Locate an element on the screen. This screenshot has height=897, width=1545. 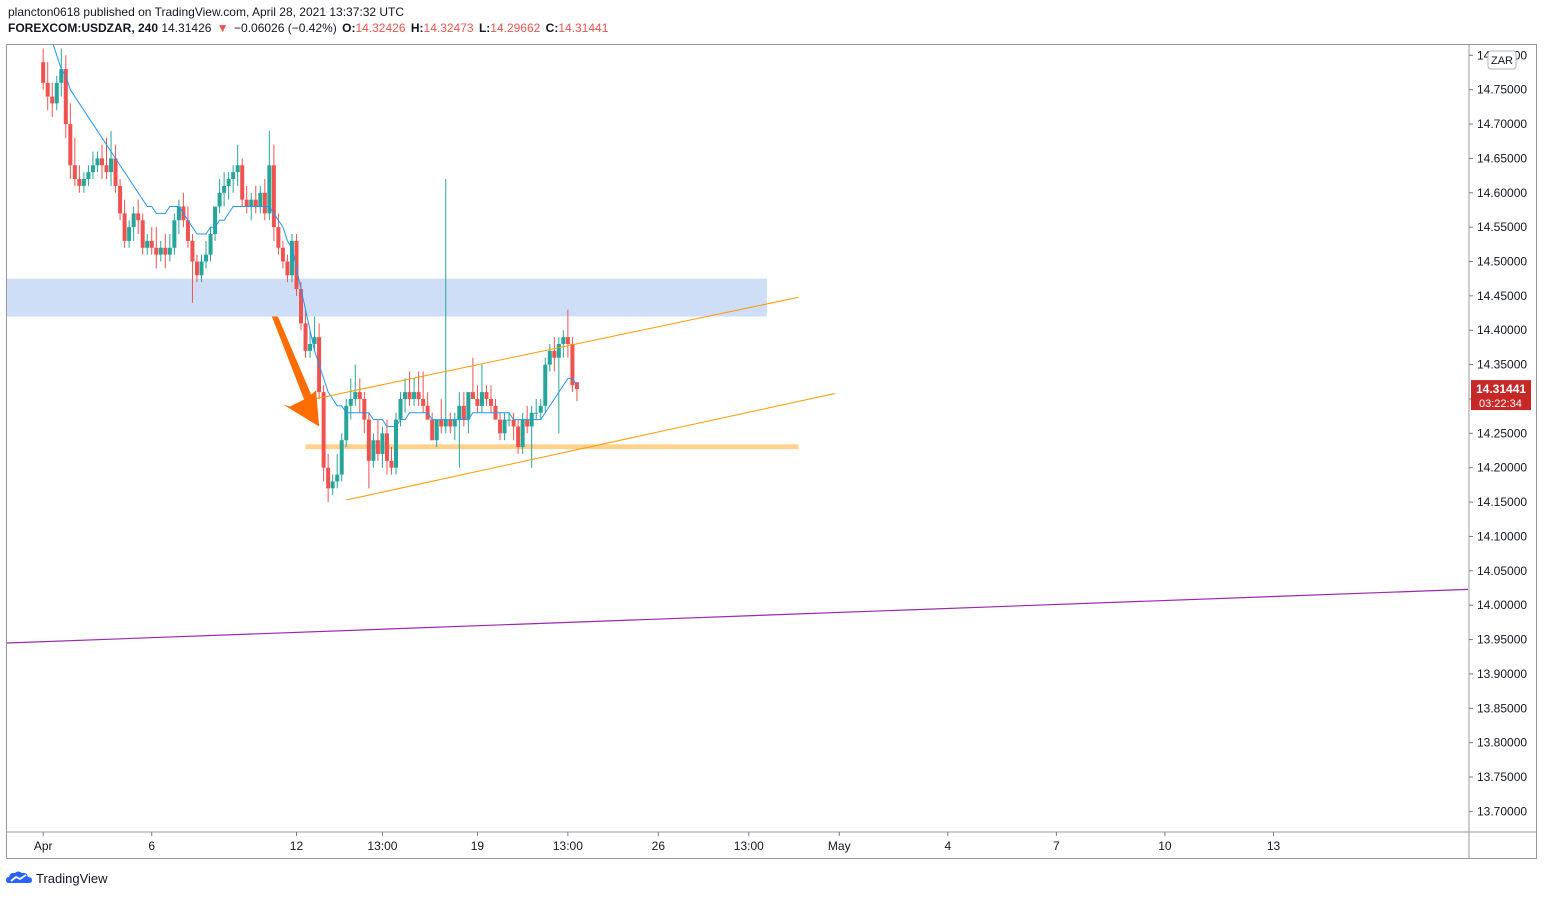
y-tick-label: 13.85000 is located at coordinates (1502, 708).